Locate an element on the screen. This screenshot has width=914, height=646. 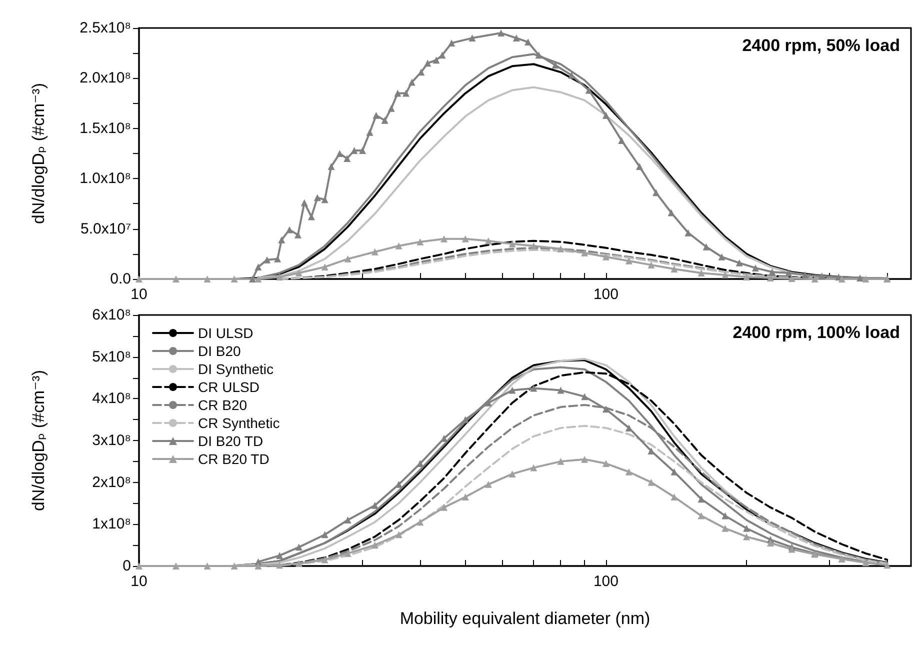
x-axis-title: Mobility equivalent diameter (nm) is located at coordinates (525, 618).